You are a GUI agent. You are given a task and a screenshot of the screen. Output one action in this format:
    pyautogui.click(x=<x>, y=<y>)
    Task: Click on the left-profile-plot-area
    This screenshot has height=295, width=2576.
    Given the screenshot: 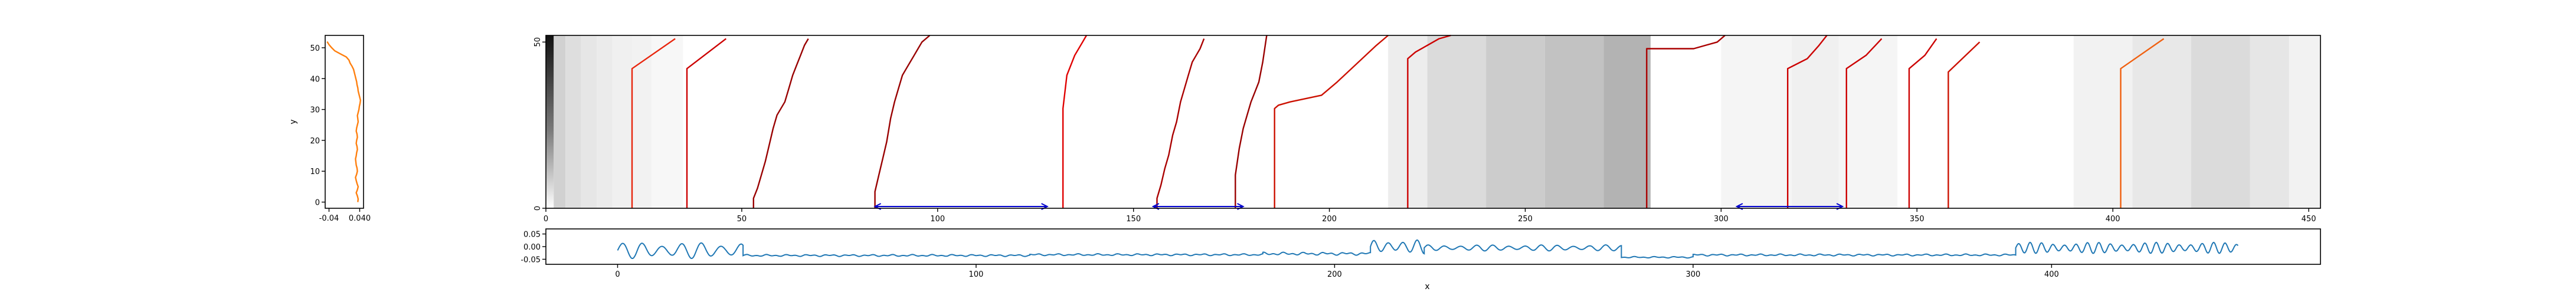 What is the action you would take?
    pyautogui.click(x=344, y=121)
    